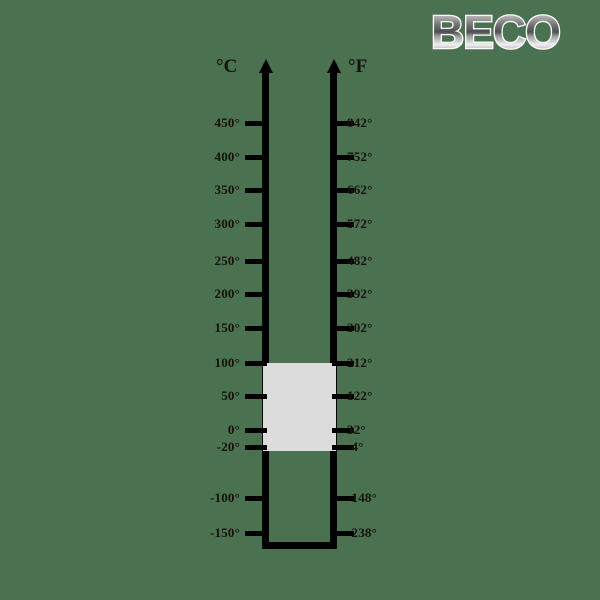 This screenshot has height=600, width=600. I want to click on fahrenheit-tick-label: 212°, so click(360, 362).